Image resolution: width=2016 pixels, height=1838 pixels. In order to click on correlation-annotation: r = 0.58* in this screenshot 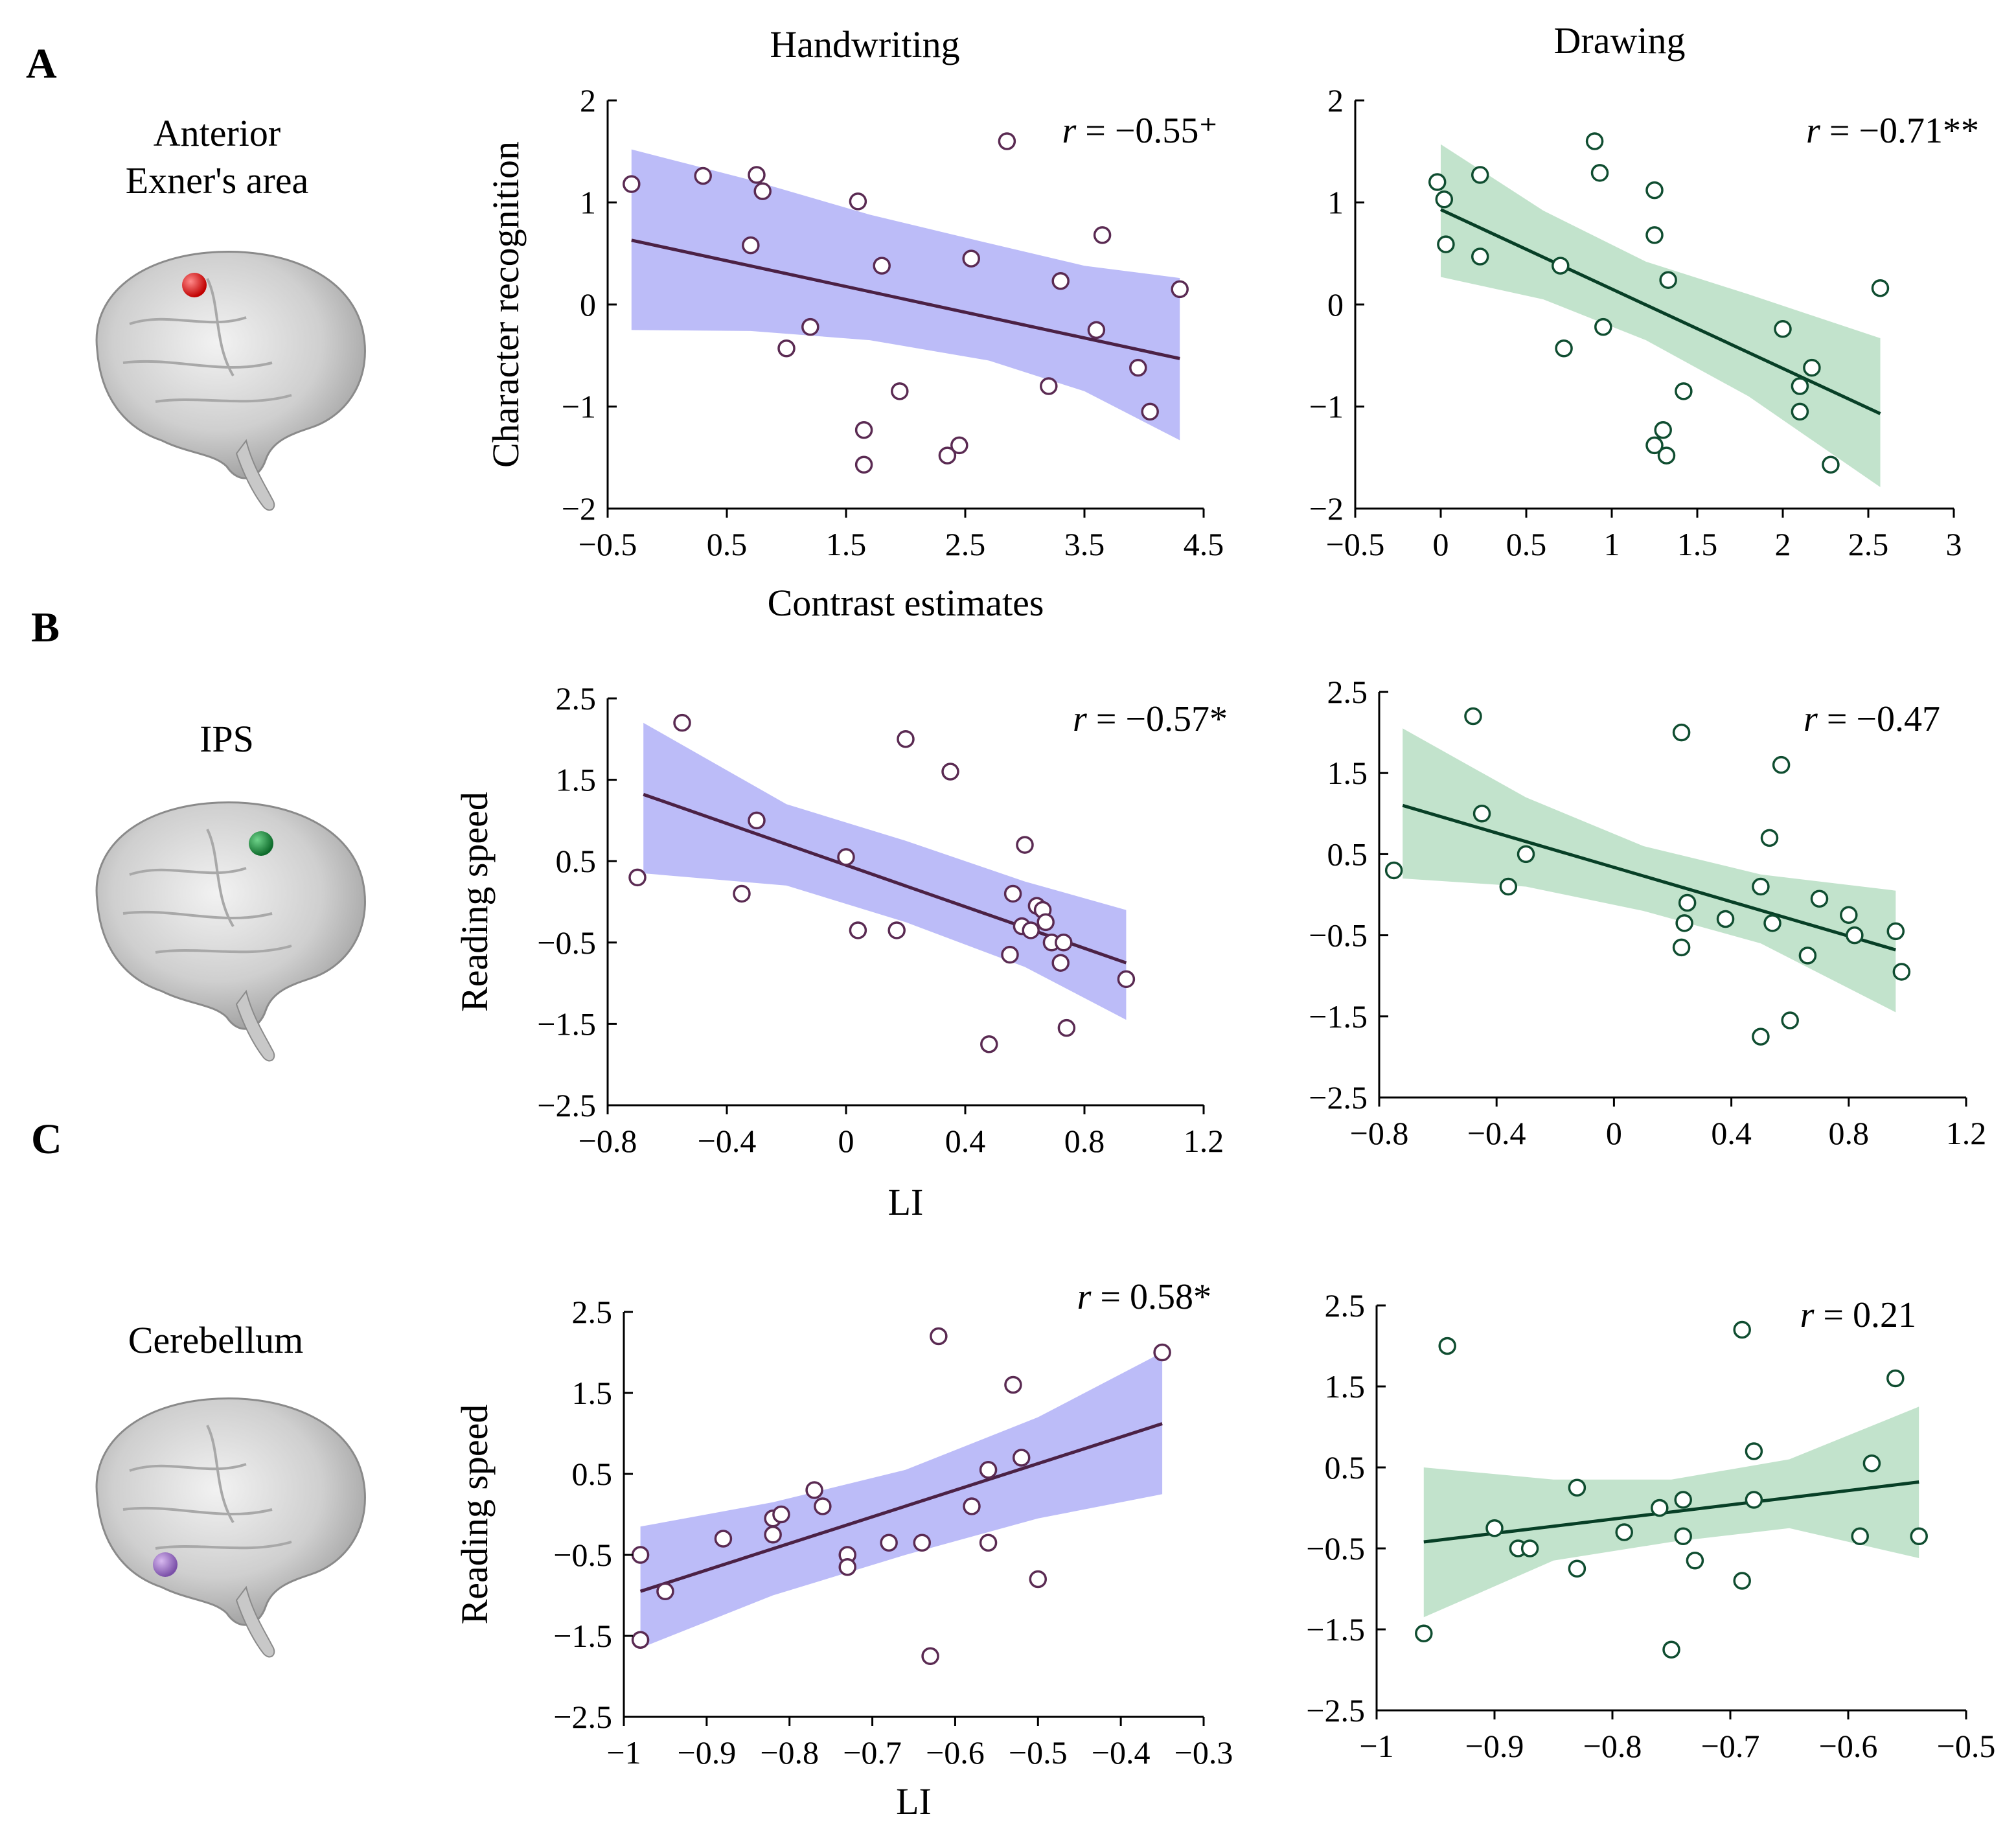, I will do `click(1144, 1297)`.